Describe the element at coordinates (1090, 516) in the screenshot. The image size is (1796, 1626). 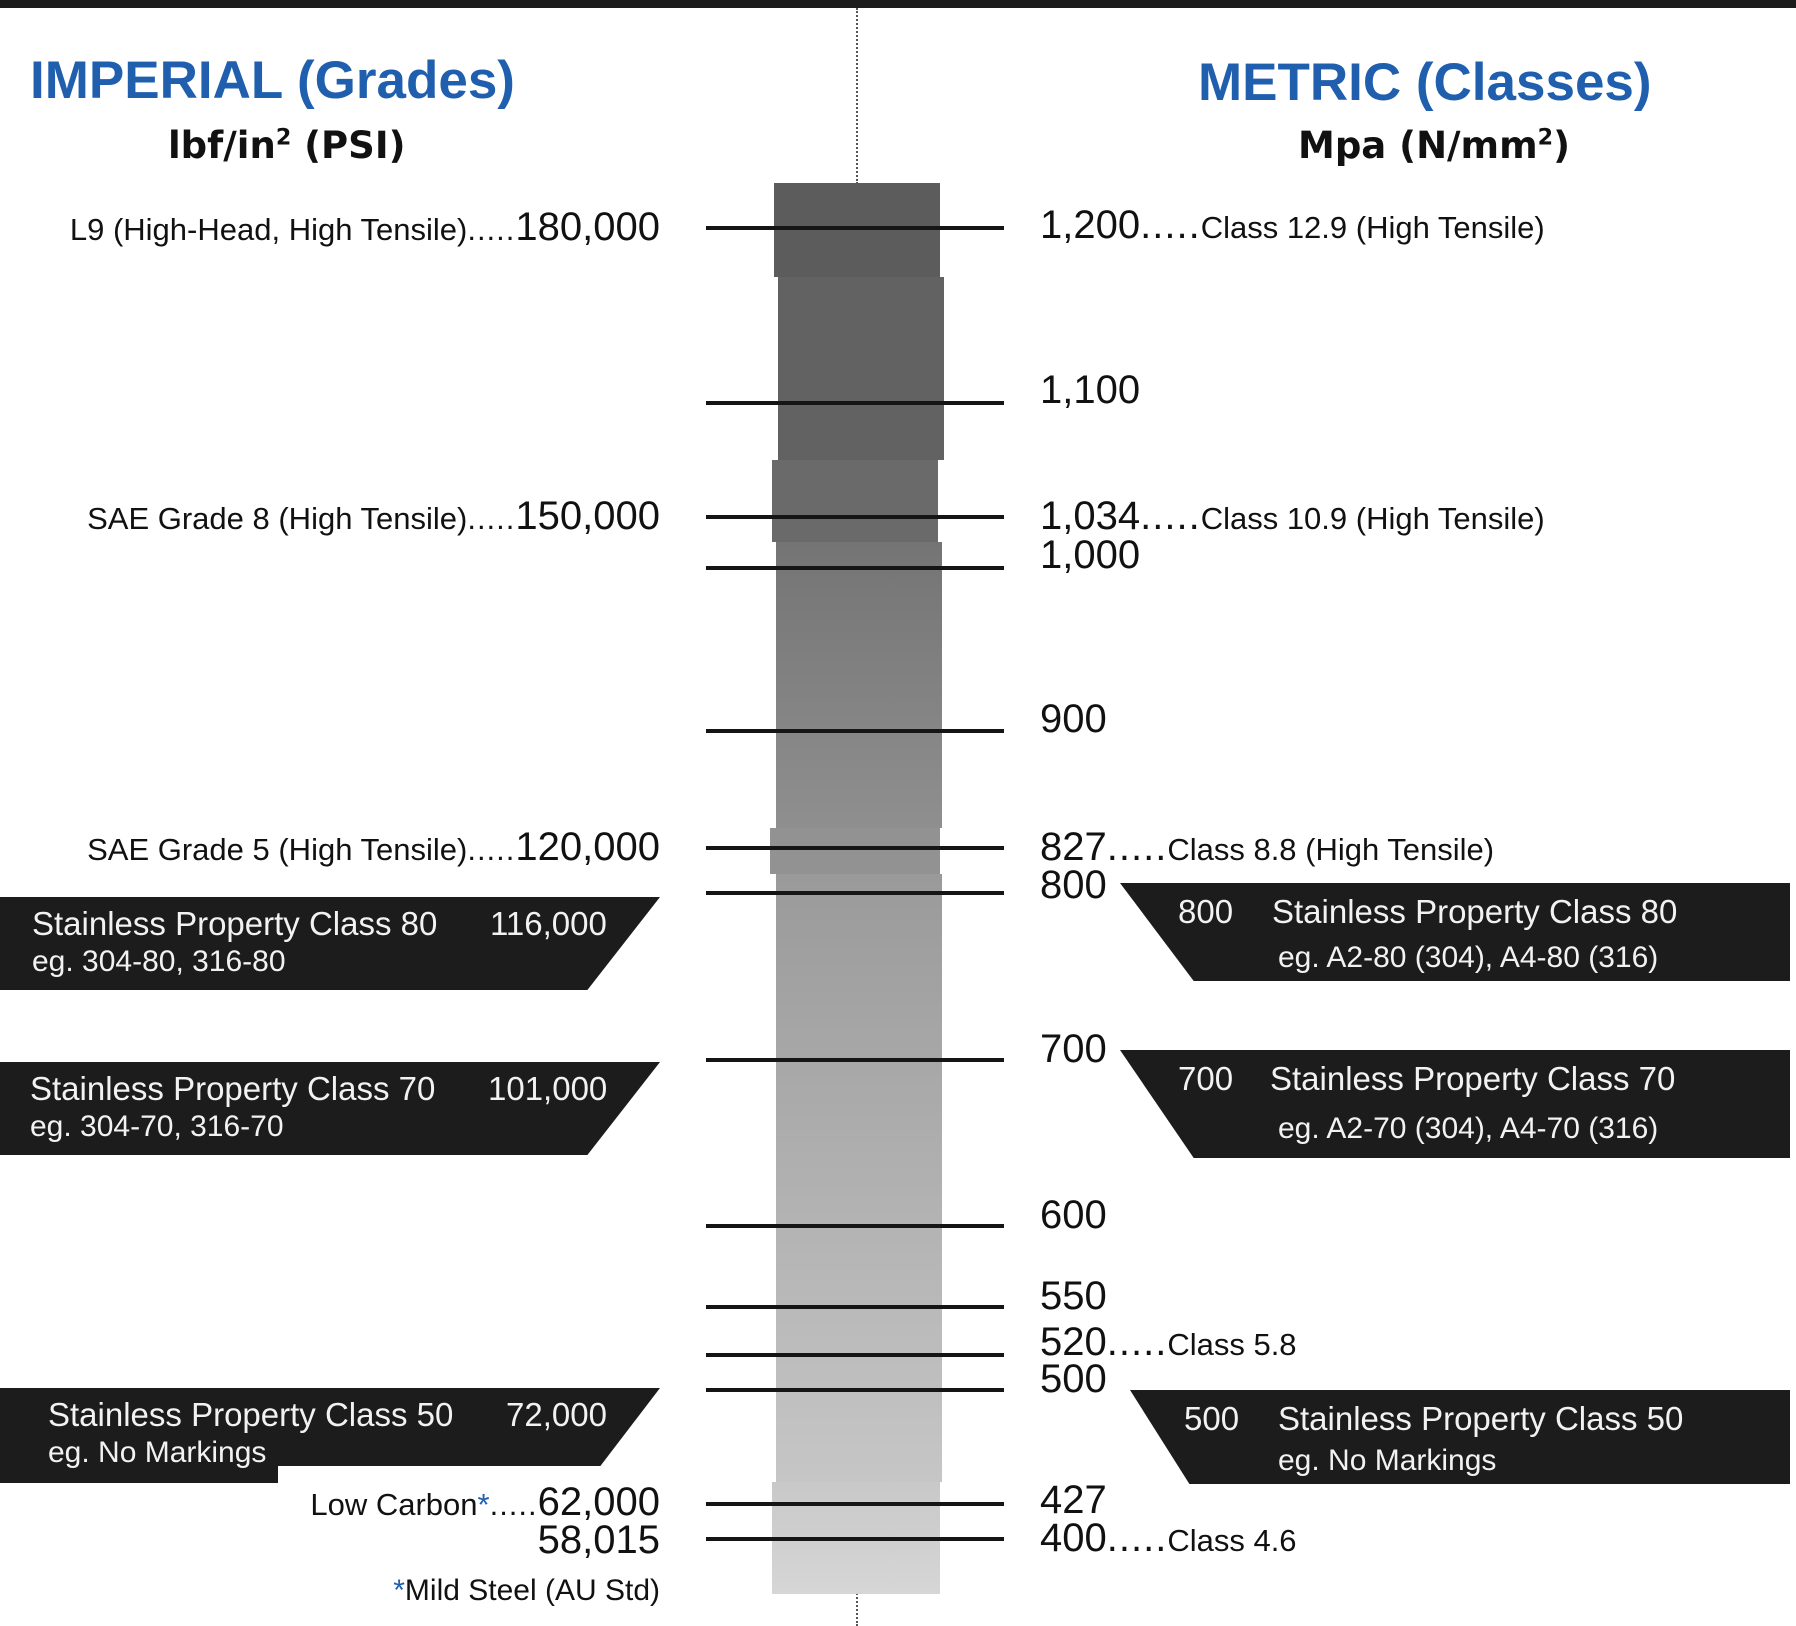
I see `metric-value: 1,034` at that location.